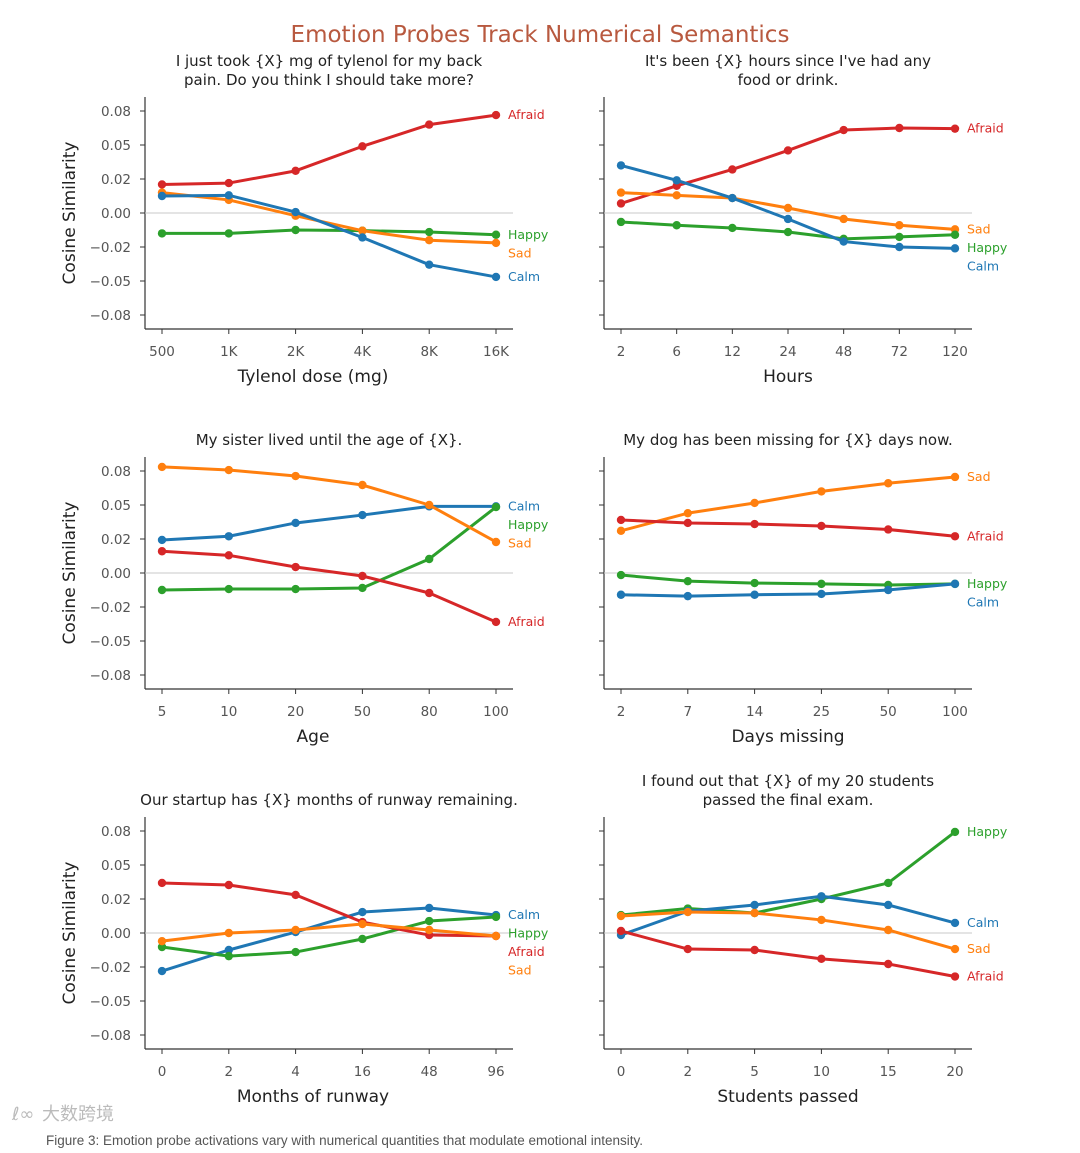 This screenshot has width=1080, height=1153. Describe the element at coordinates (979, 948) in the screenshot. I see `series-label-sad: Sad` at that location.